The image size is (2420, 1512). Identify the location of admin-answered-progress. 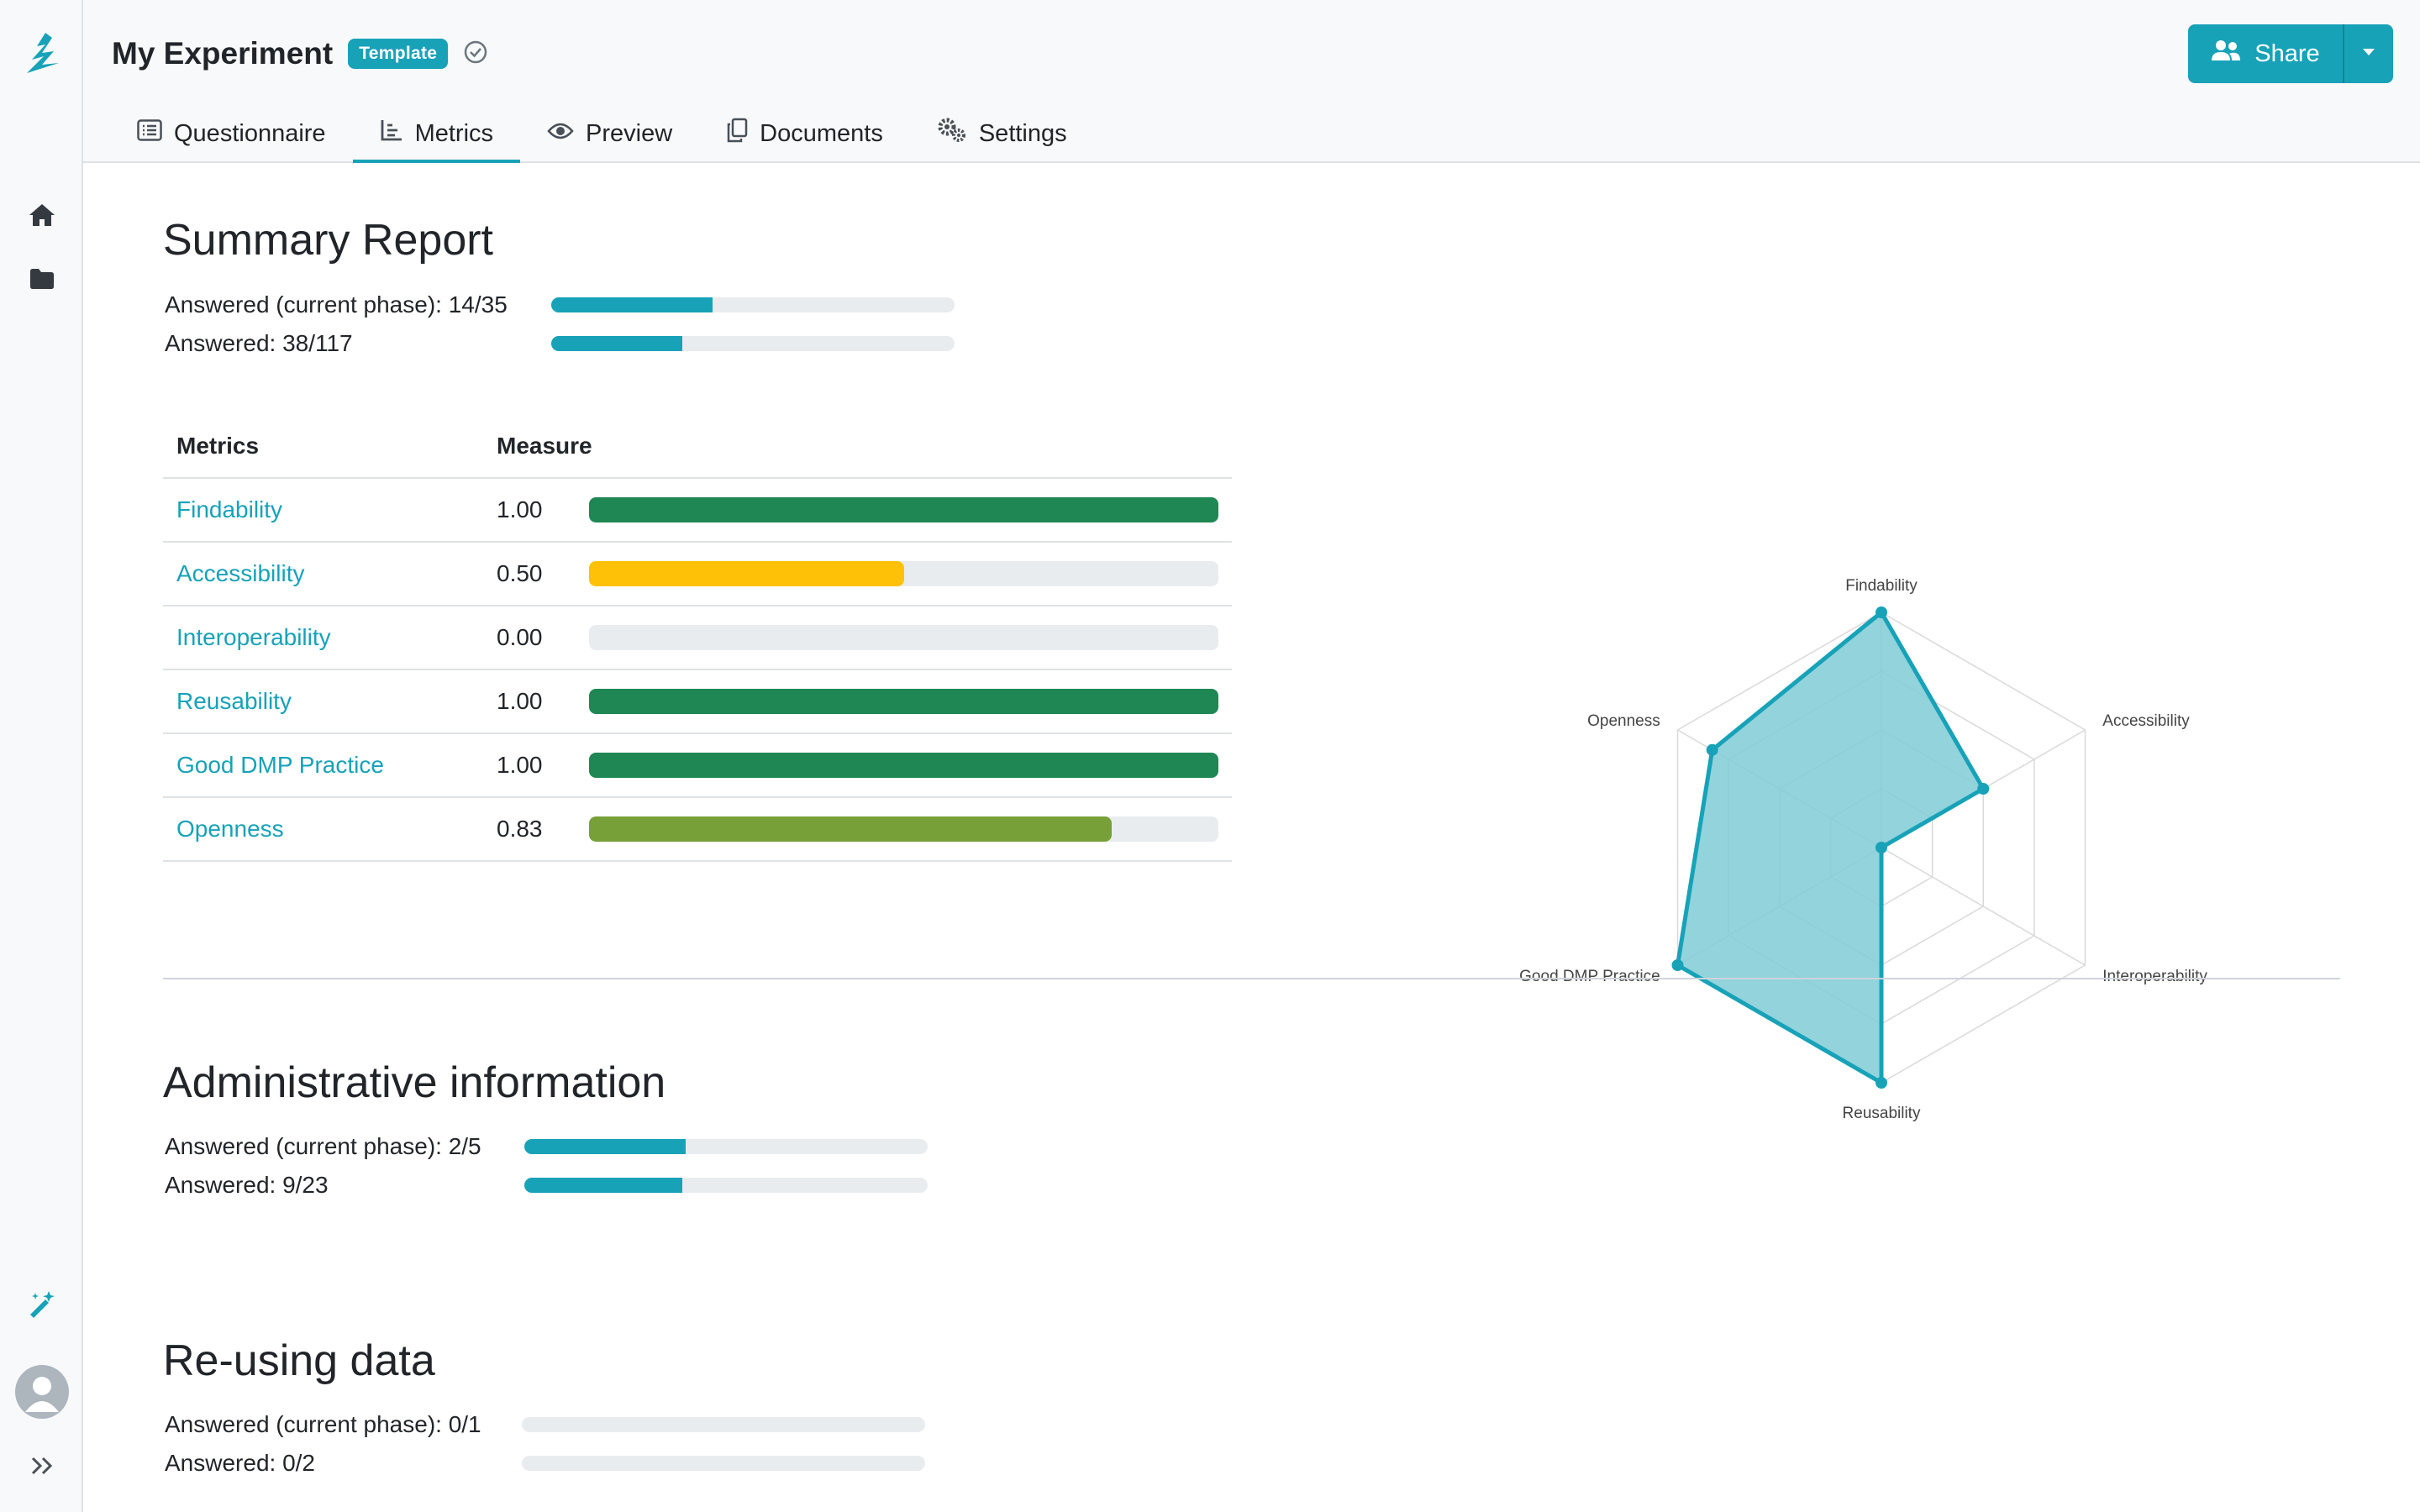
(726, 1185).